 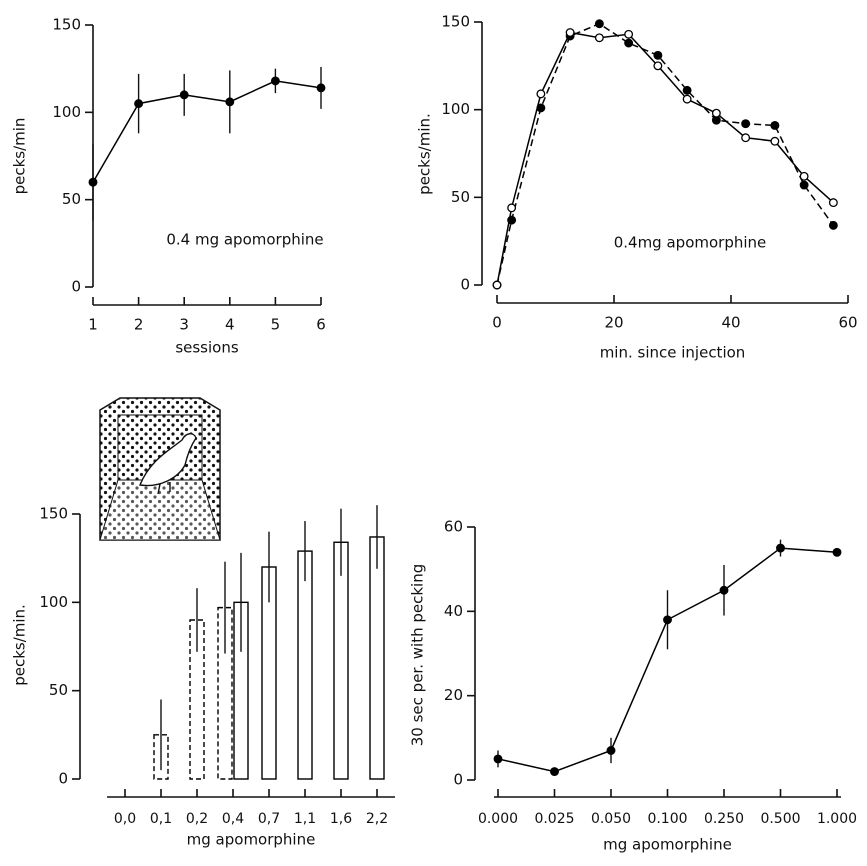 What do you see at coordinates (724, 819) in the screenshot?
I see `x-tick-label: 0.250` at bounding box center [724, 819].